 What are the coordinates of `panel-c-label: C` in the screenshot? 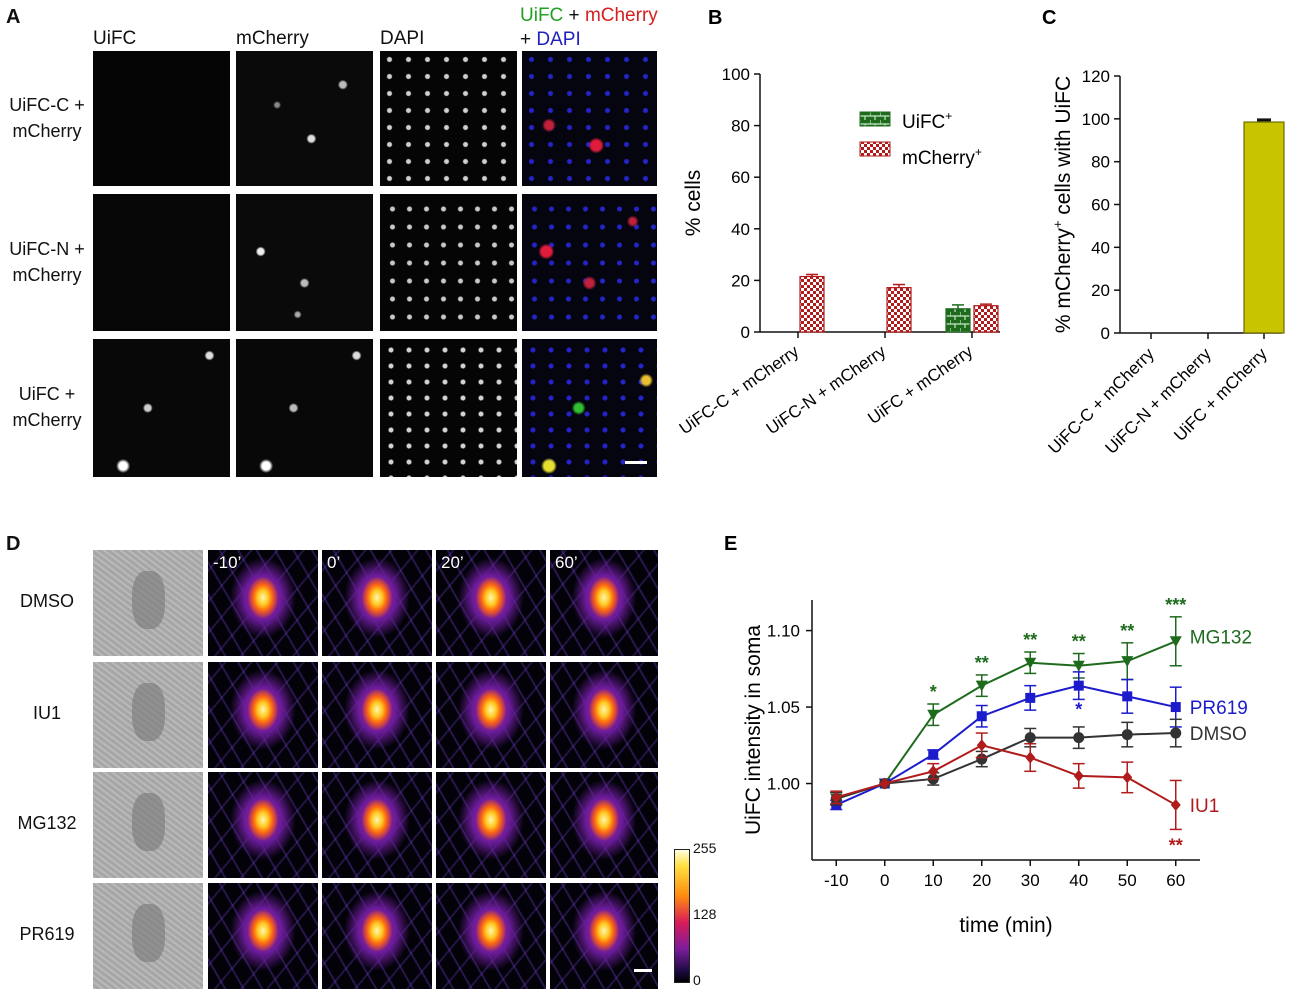 It's located at (1049, 18).